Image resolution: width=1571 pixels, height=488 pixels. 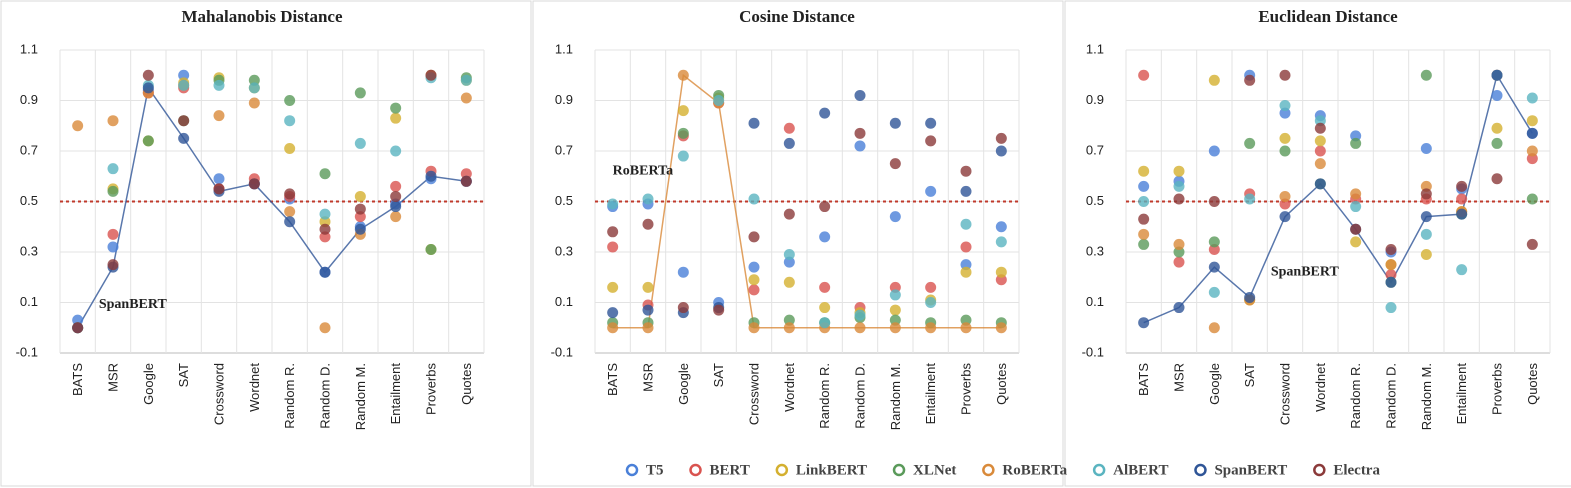 What do you see at coordinates (1355, 396) in the screenshot?
I see `x-tick-label: Random R.` at bounding box center [1355, 396].